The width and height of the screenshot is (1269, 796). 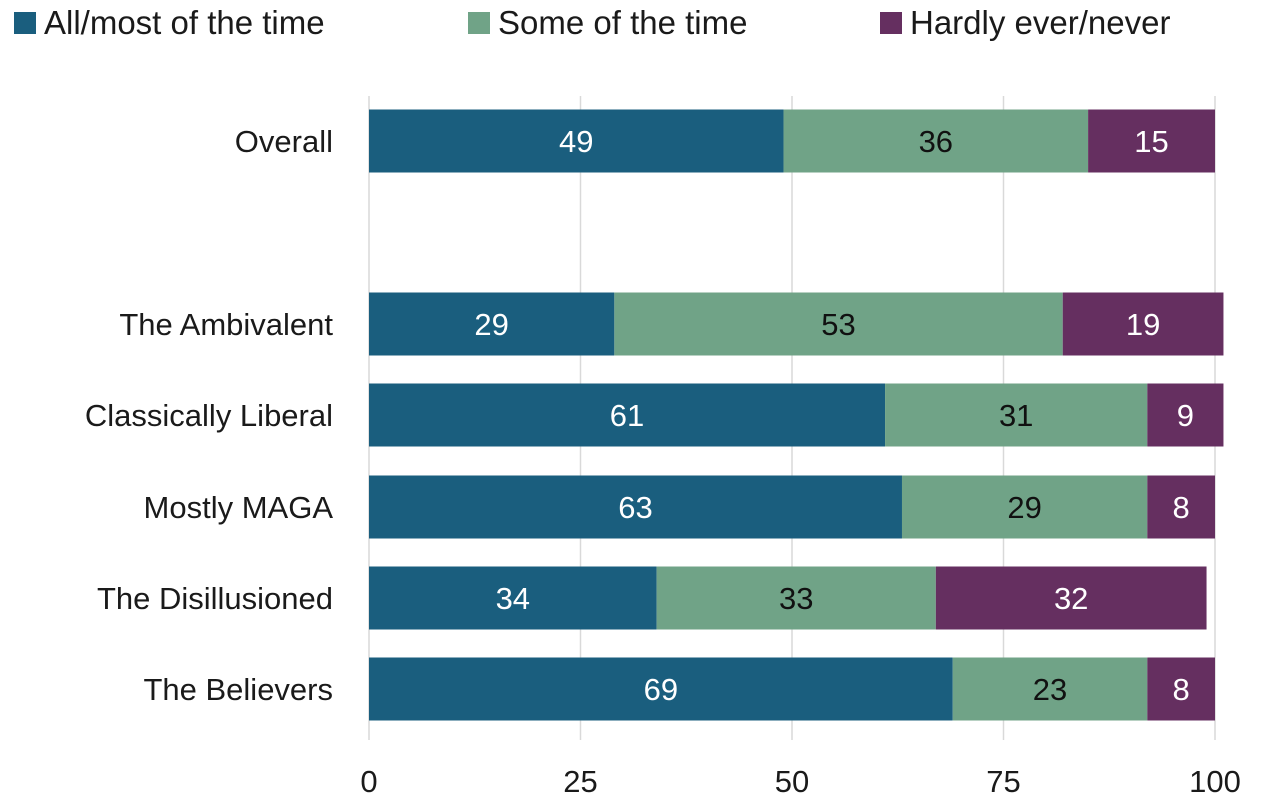 I want to click on bar-label-3-0: 63, so click(x=635, y=507).